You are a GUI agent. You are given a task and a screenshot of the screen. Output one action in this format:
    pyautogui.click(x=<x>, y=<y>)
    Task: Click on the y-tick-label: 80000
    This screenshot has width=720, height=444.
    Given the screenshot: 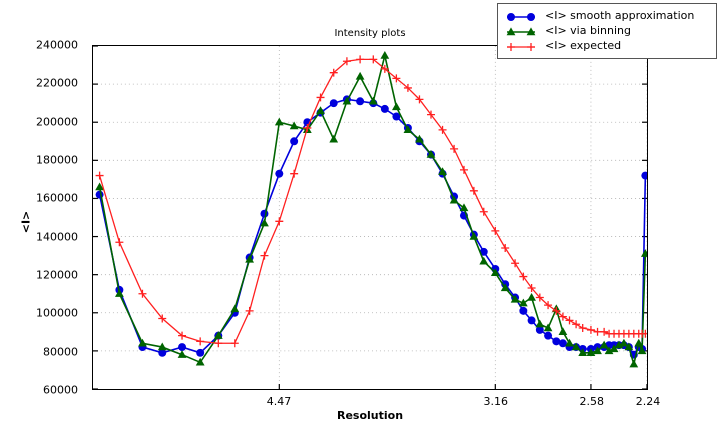 What is the action you would take?
    pyautogui.click(x=60, y=352)
    